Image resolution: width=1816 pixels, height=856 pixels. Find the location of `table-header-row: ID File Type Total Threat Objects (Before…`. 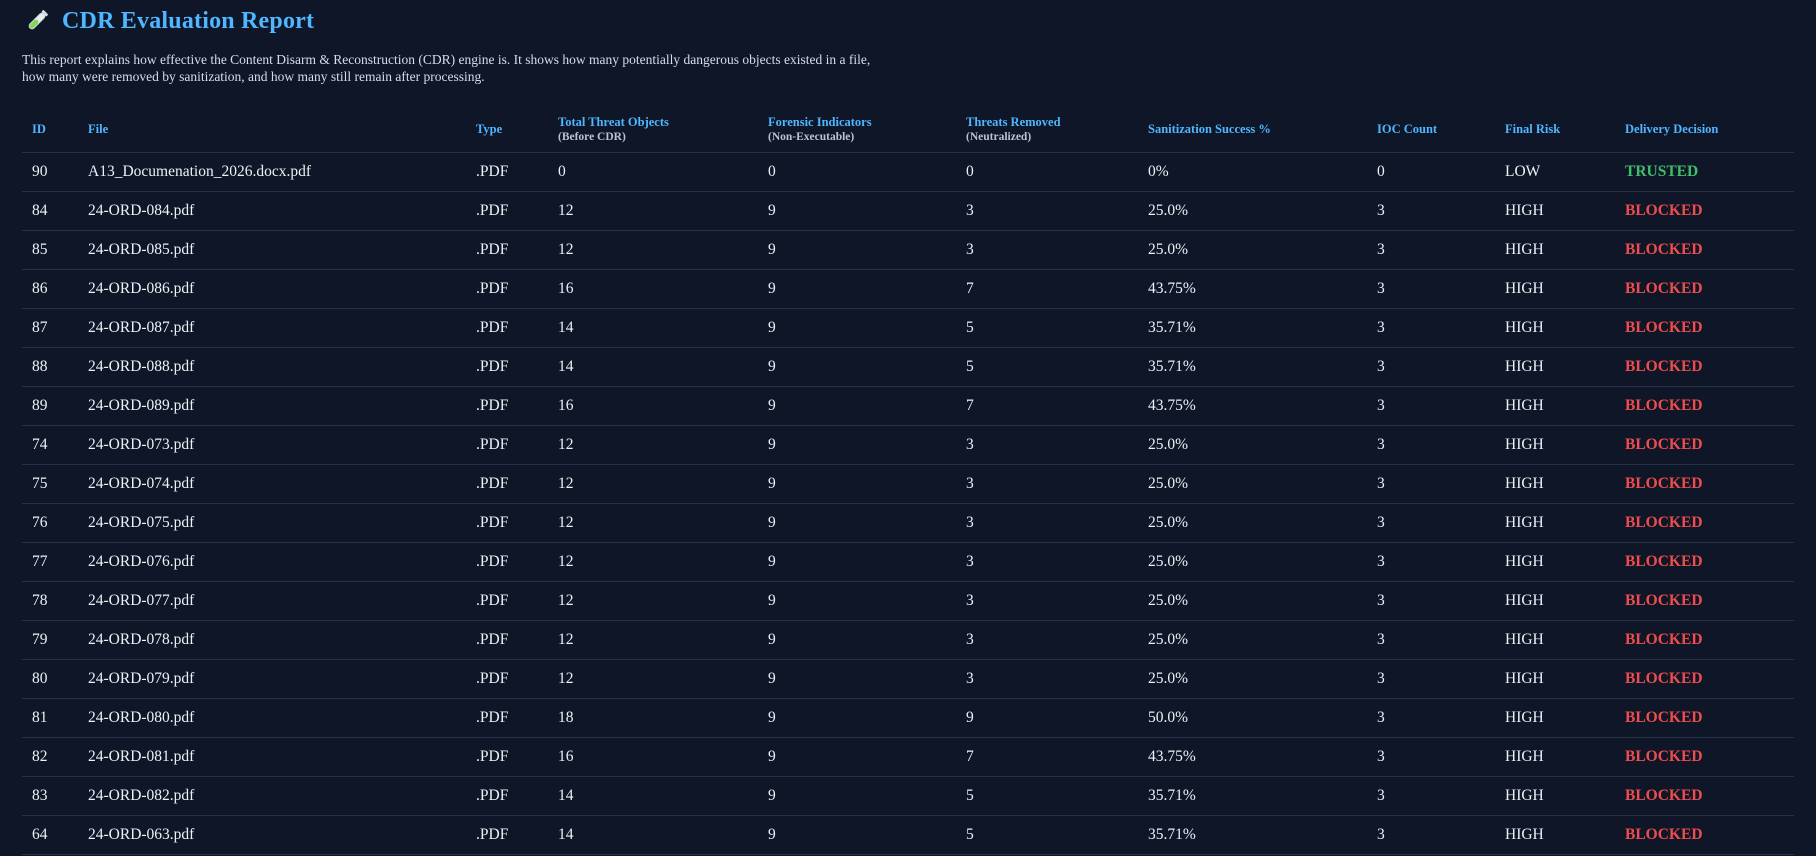

table-header-row: ID File Type Total Threat Objects (Before… is located at coordinates (908, 129).